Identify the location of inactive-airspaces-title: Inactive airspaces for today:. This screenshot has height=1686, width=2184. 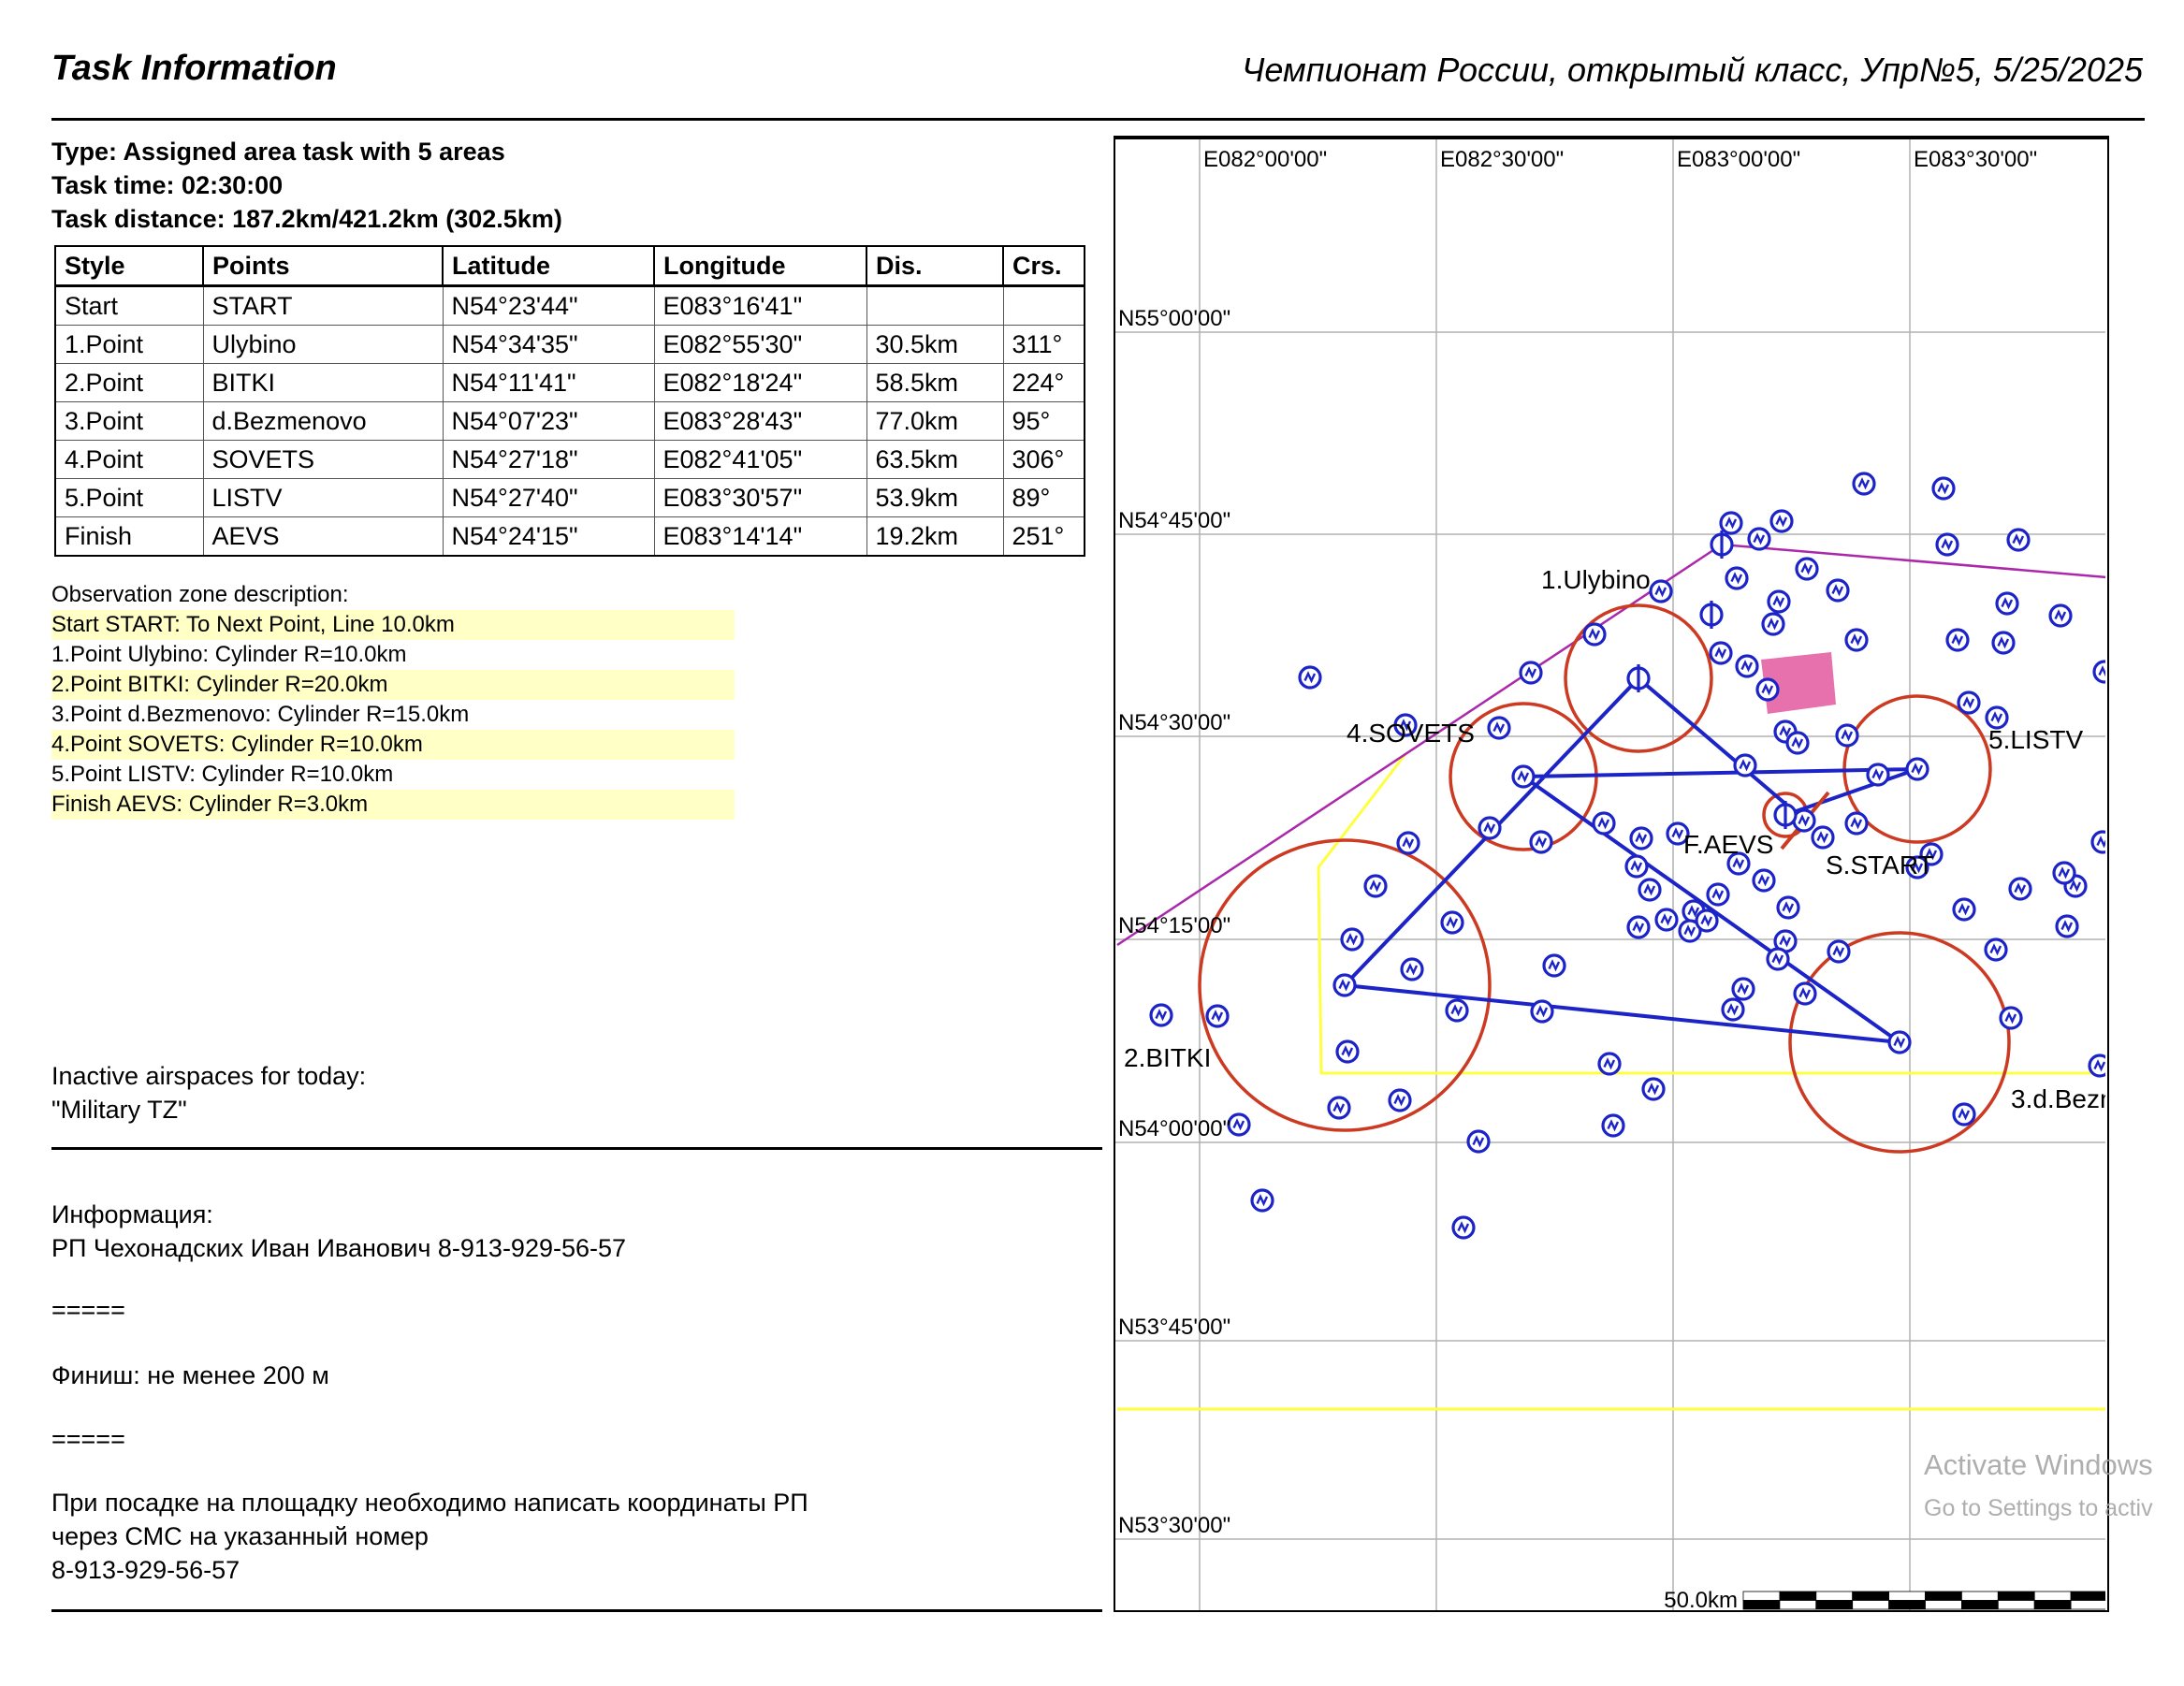
(209, 1076).